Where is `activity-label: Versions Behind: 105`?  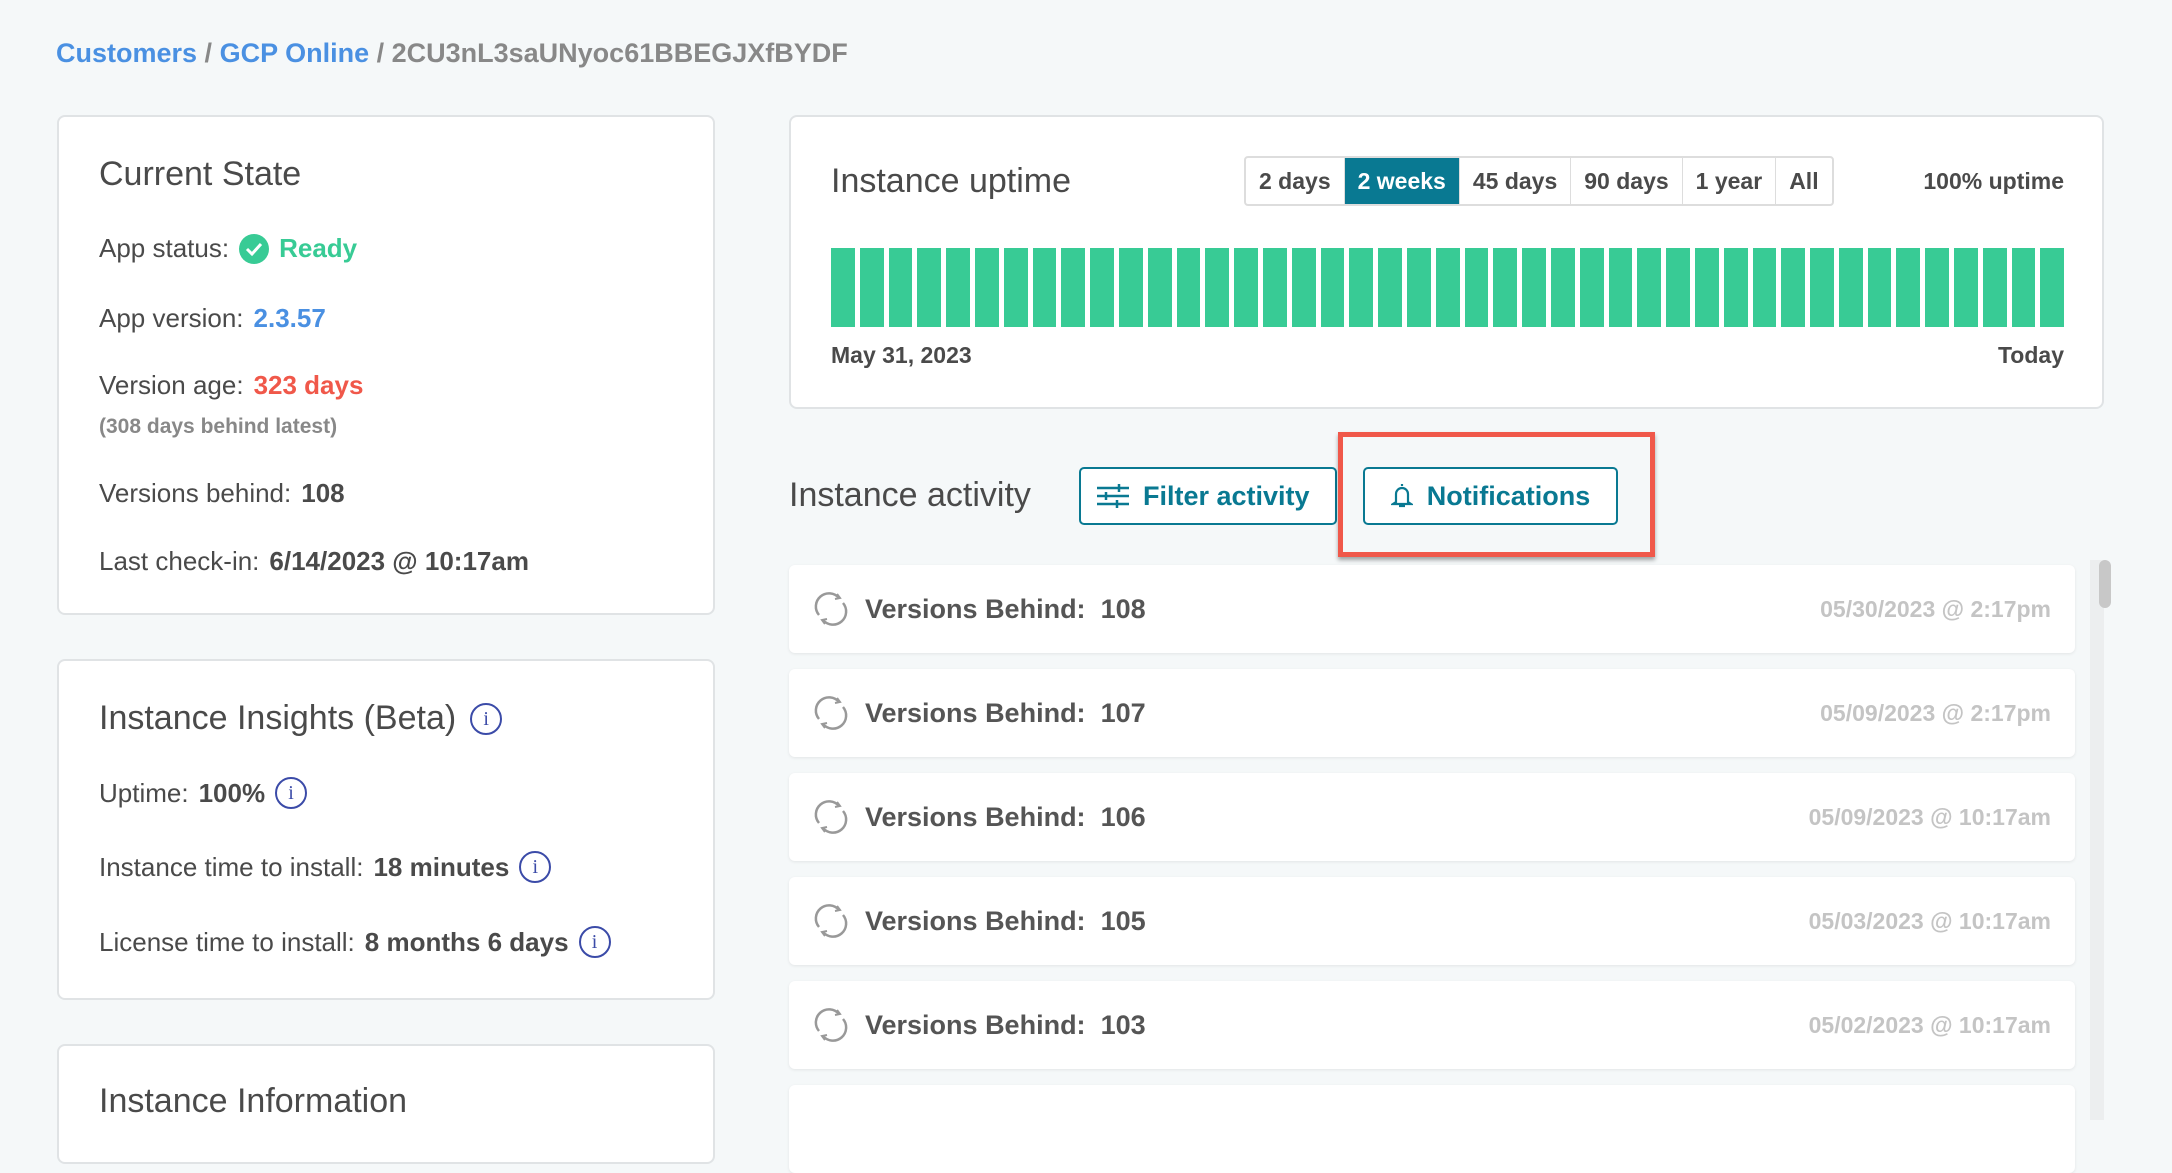 activity-label: Versions Behind: 105 is located at coordinates (1005, 920).